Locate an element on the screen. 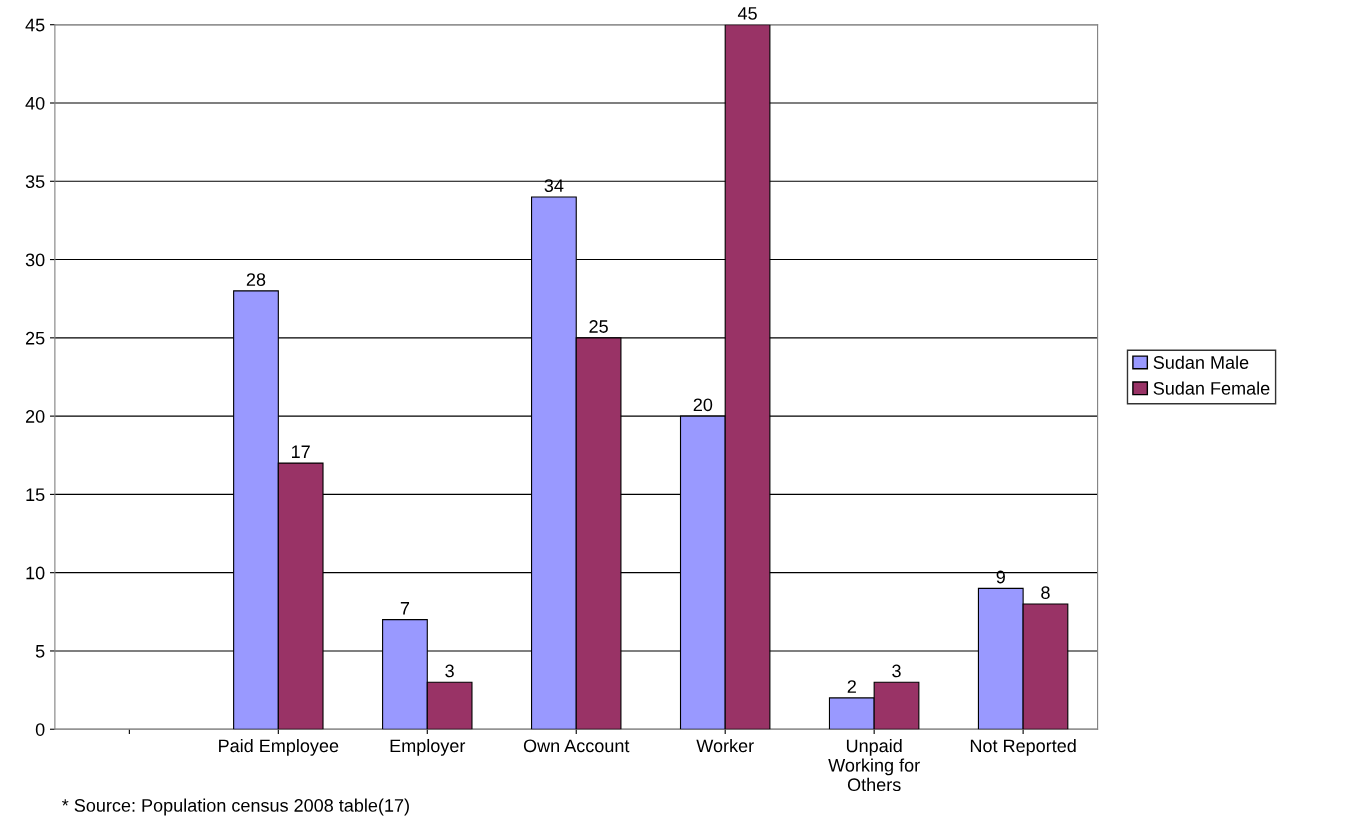  text: * Source: Population census 2008 table(17) is located at coordinates (235, 807).